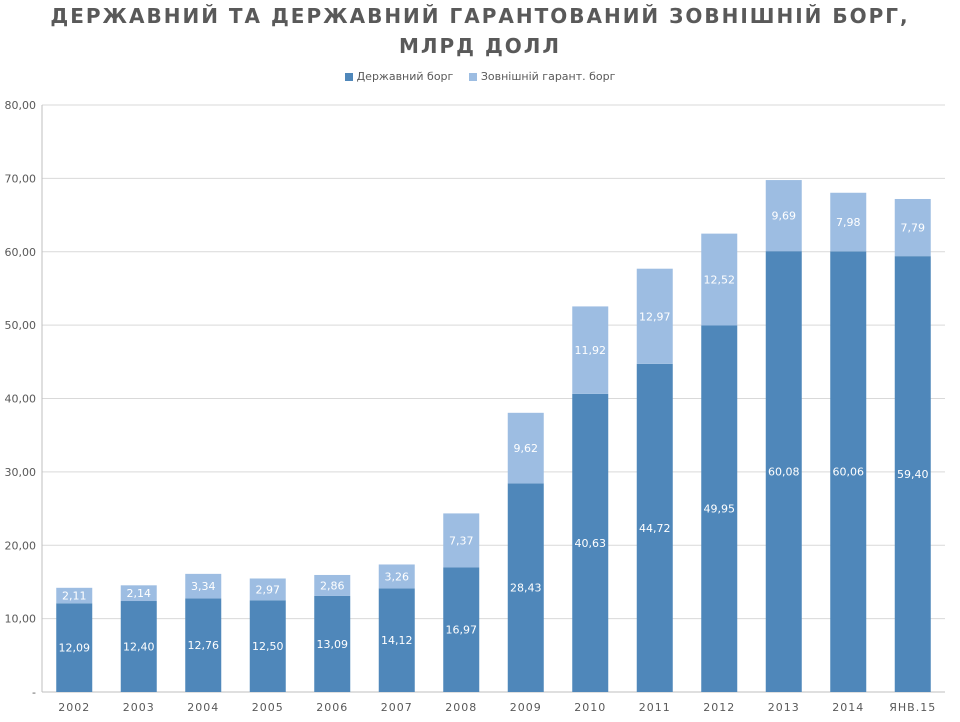 This screenshot has height=722, width=960. Describe the element at coordinates (526, 707) in the screenshot. I see `x-tick-label: 2009` at that location.